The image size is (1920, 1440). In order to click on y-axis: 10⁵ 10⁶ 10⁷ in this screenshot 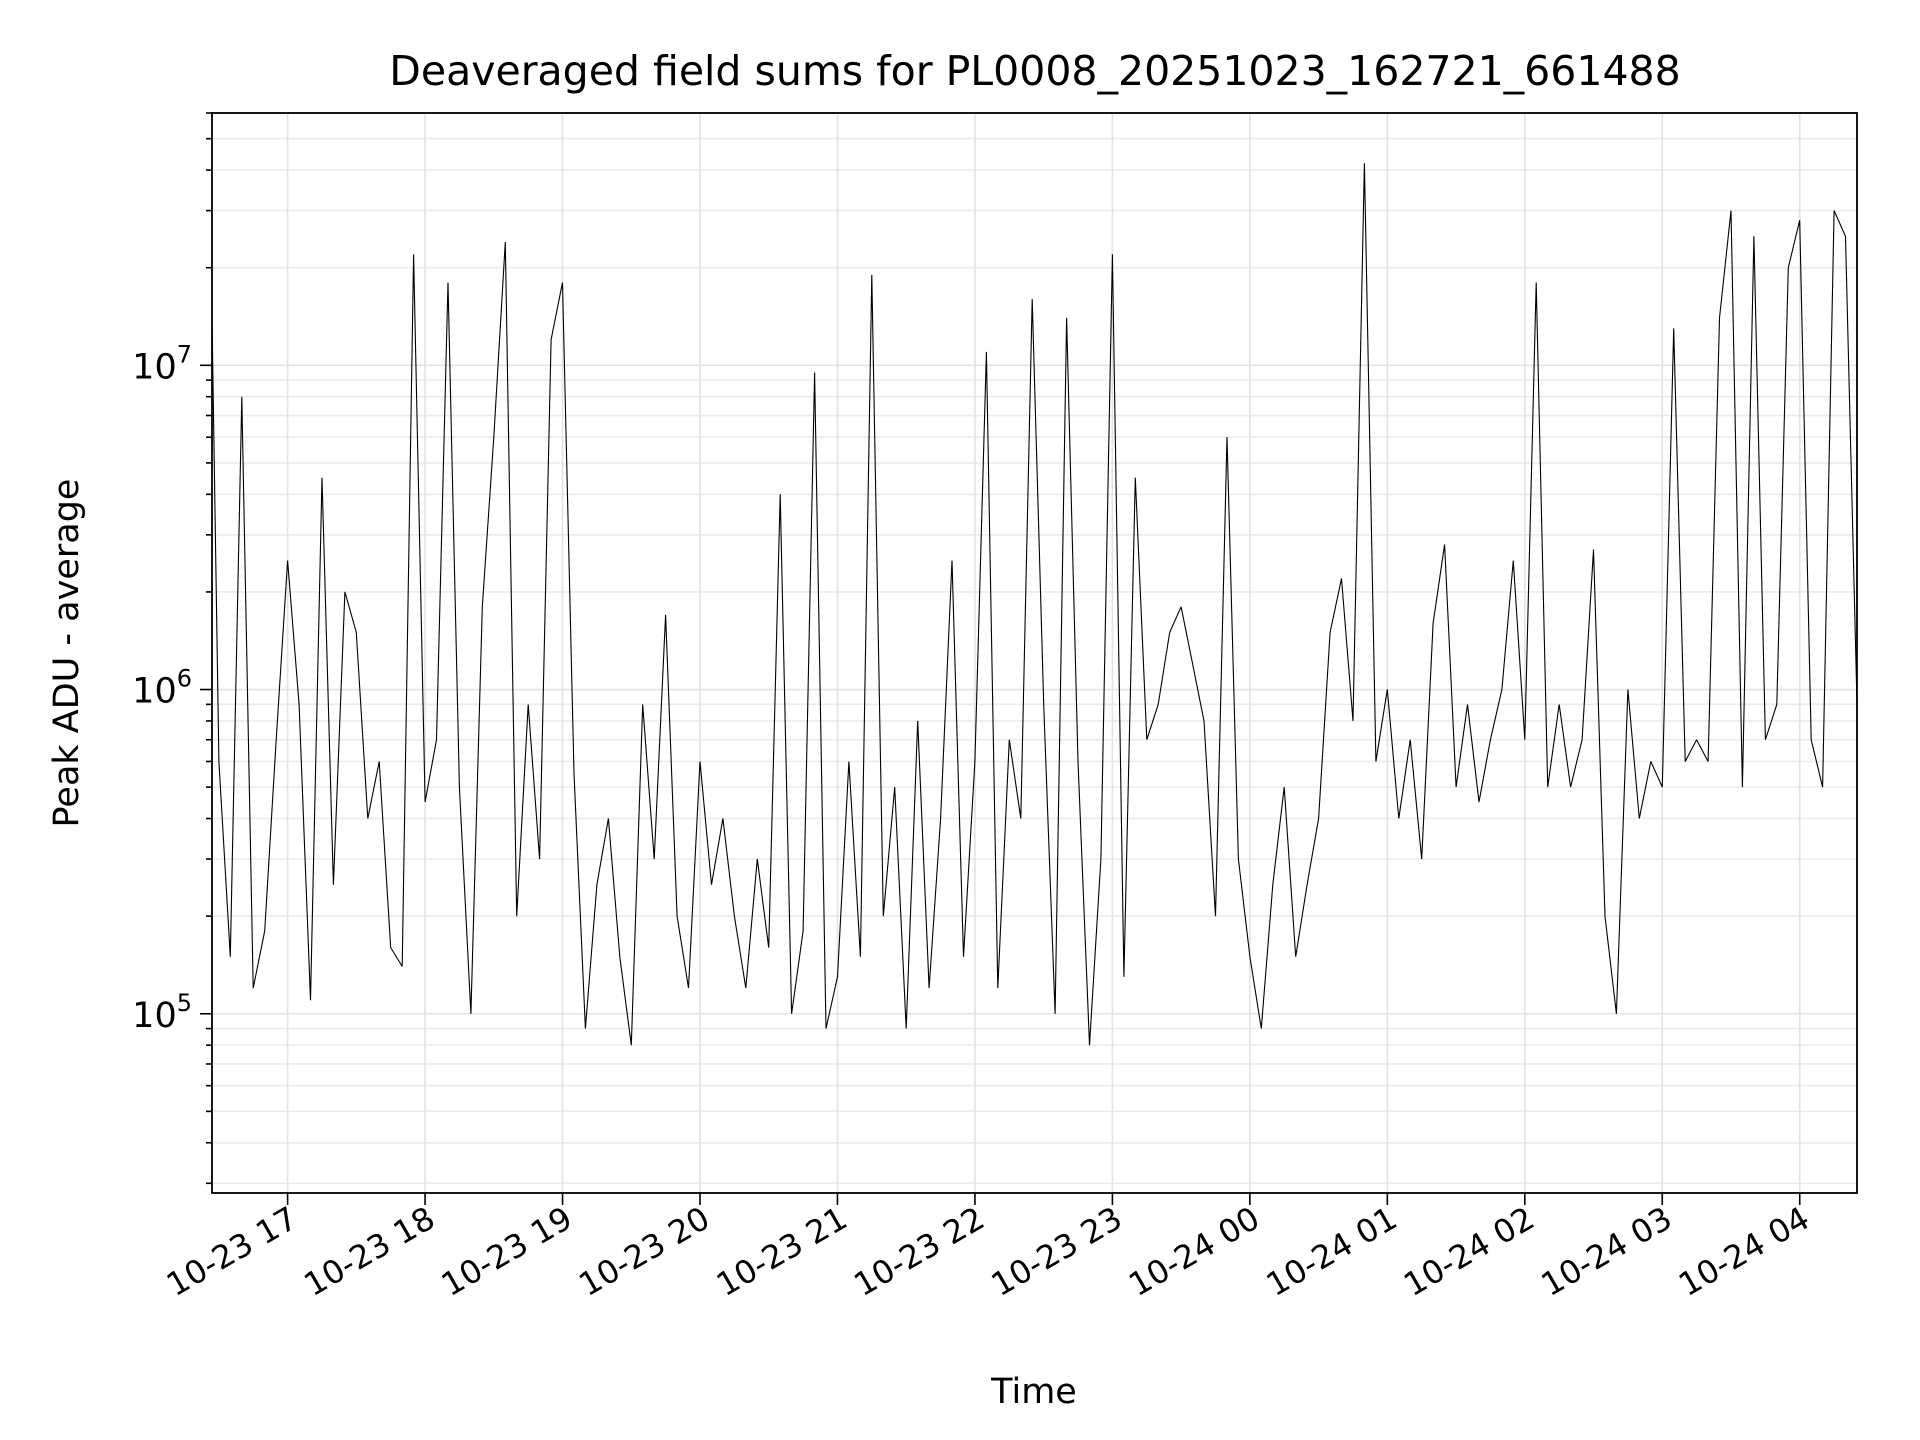, I will do `click(172, 648)`.